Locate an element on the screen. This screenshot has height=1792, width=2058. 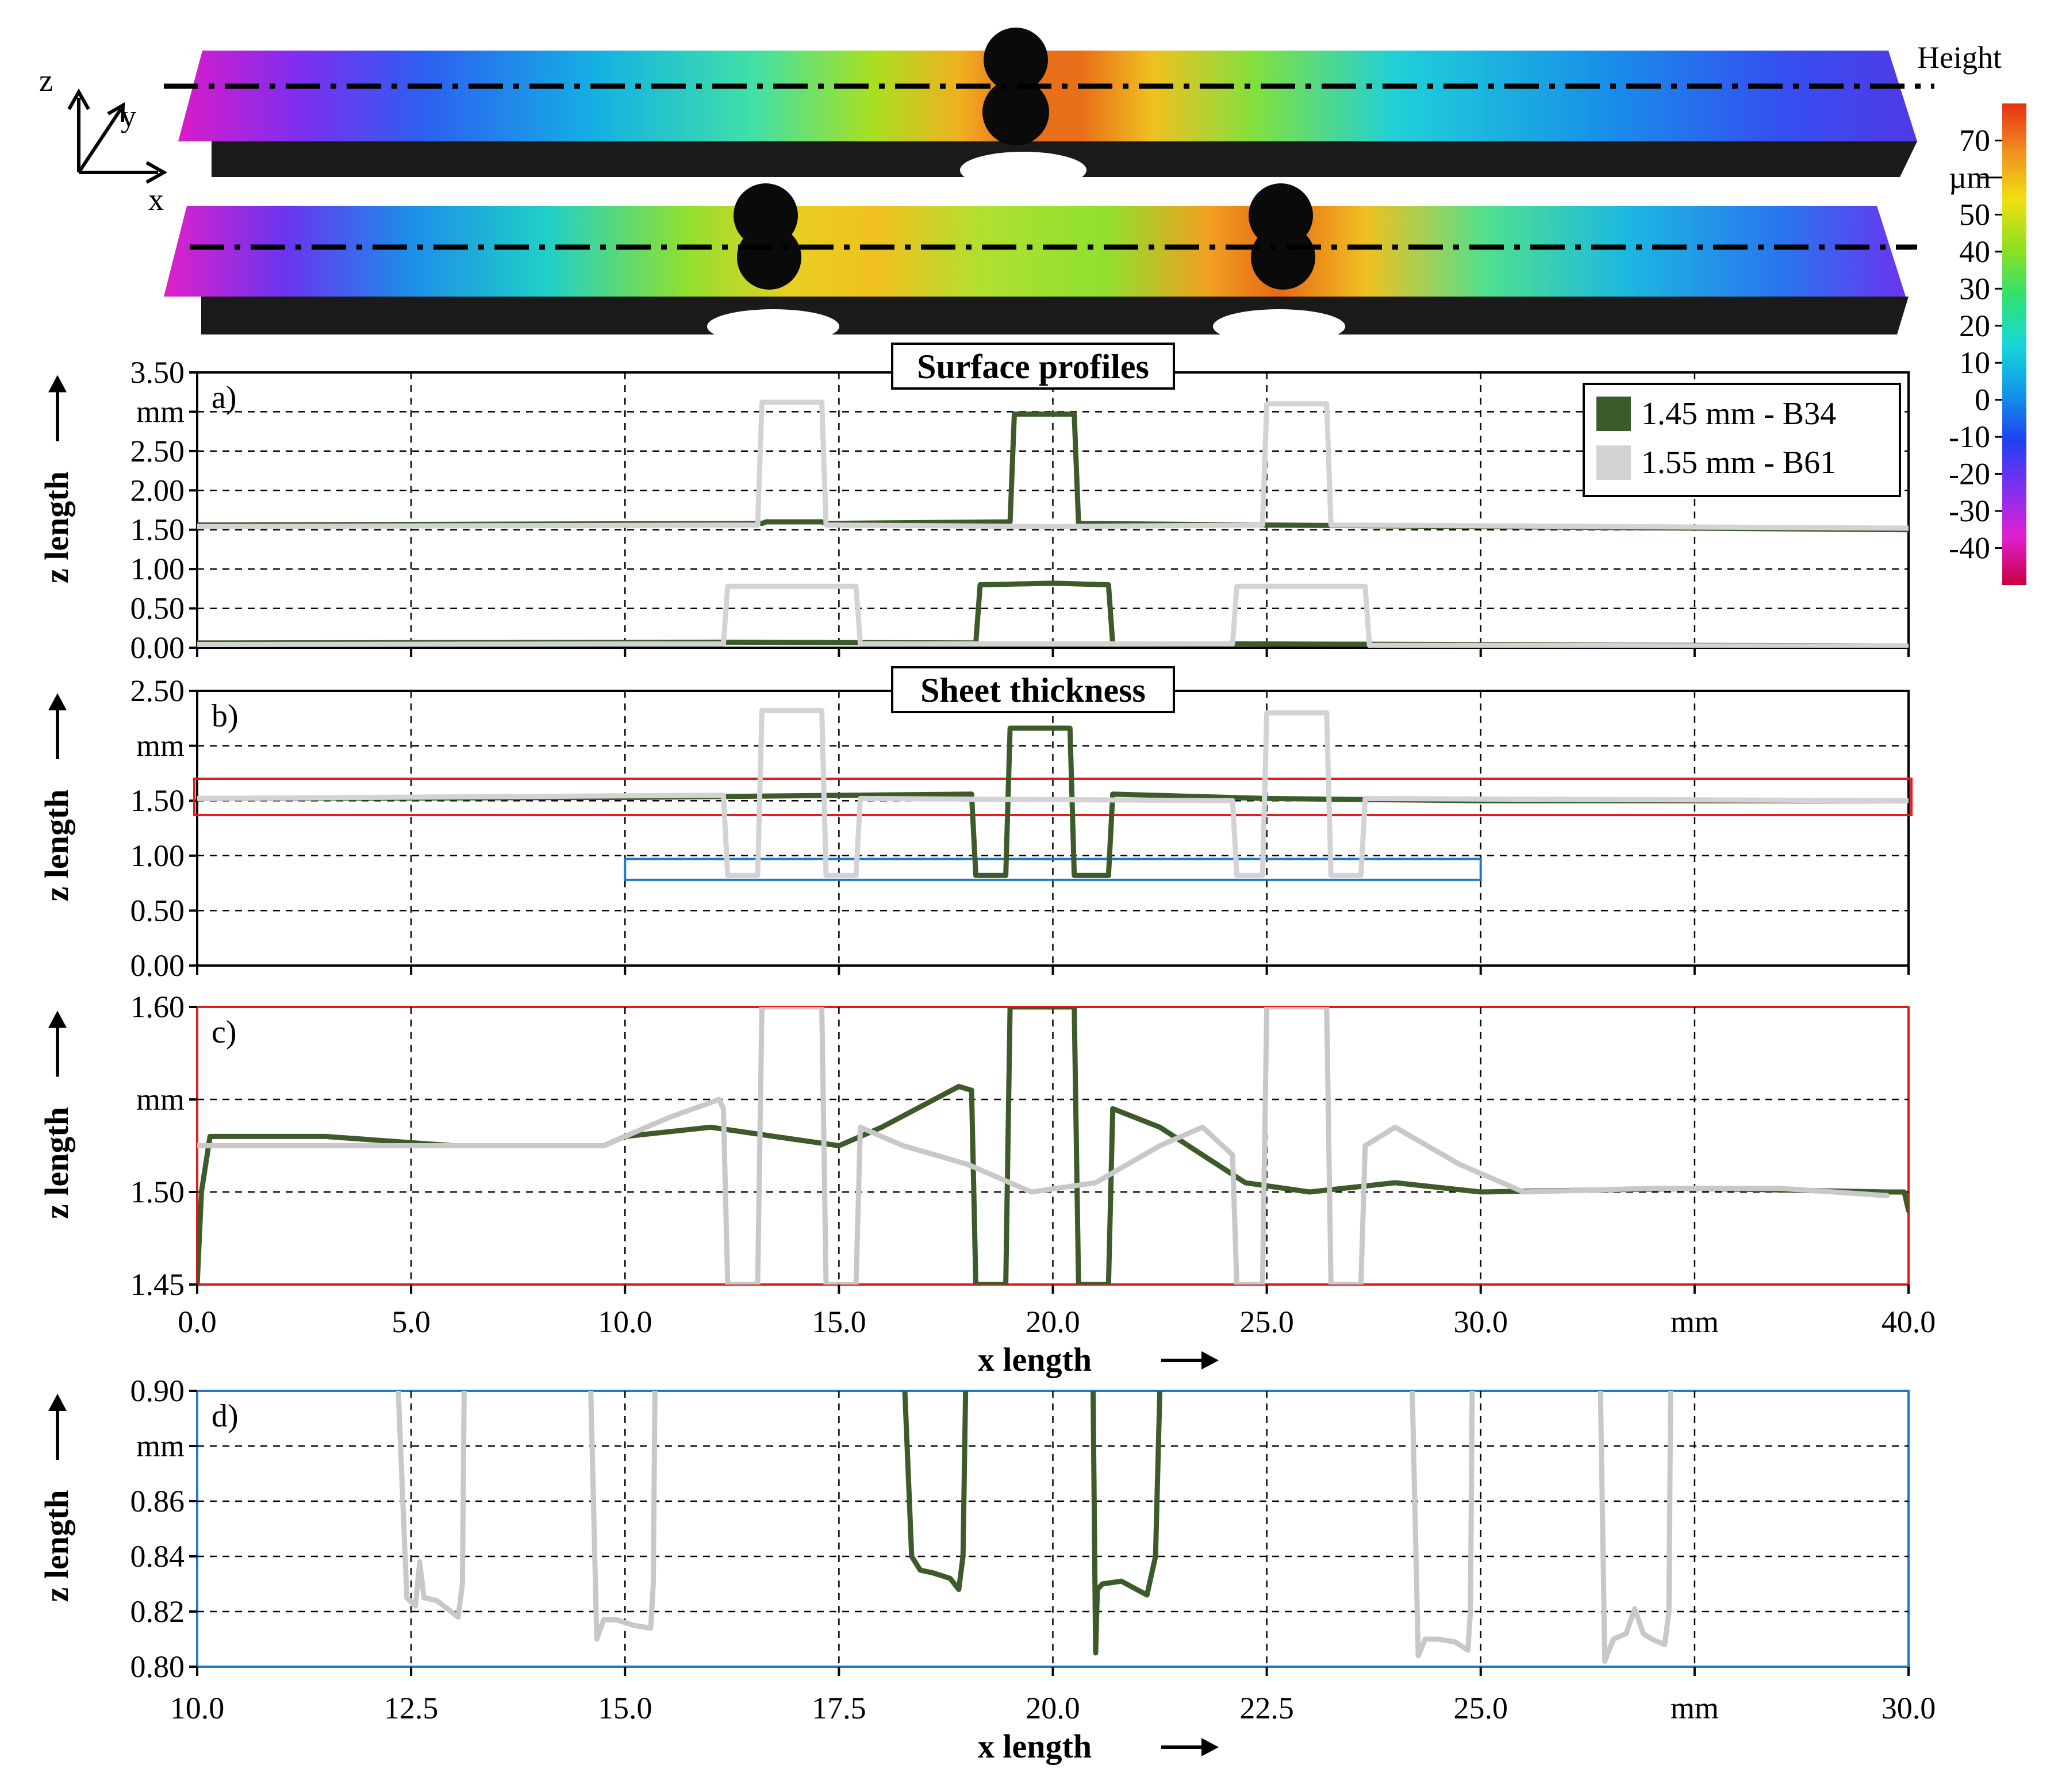
legend-swatch is located at coordinates (1613, 414).